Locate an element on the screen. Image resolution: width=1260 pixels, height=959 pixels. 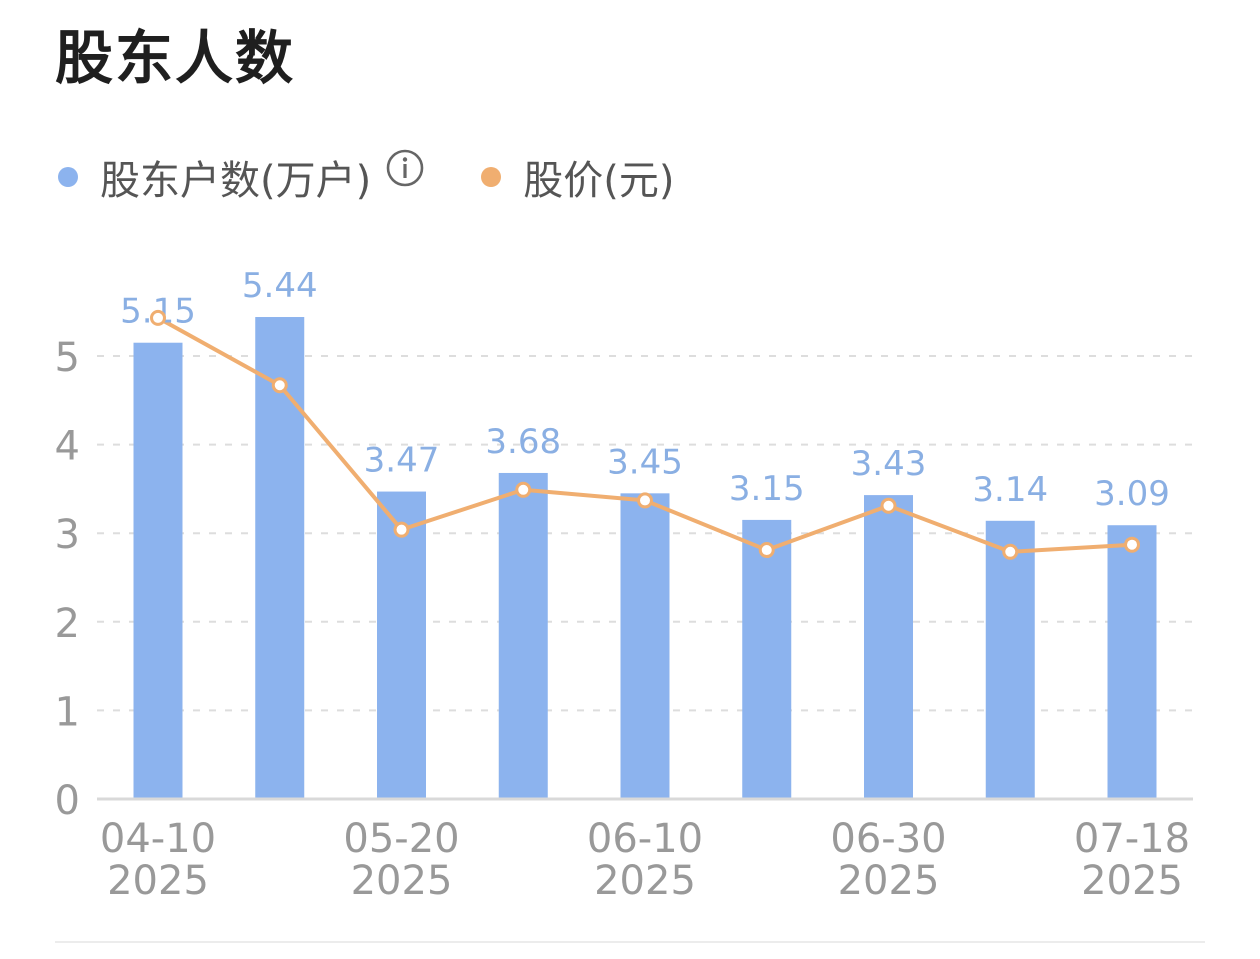
y-tick-label: 0 is located at coordinates (67, 801).